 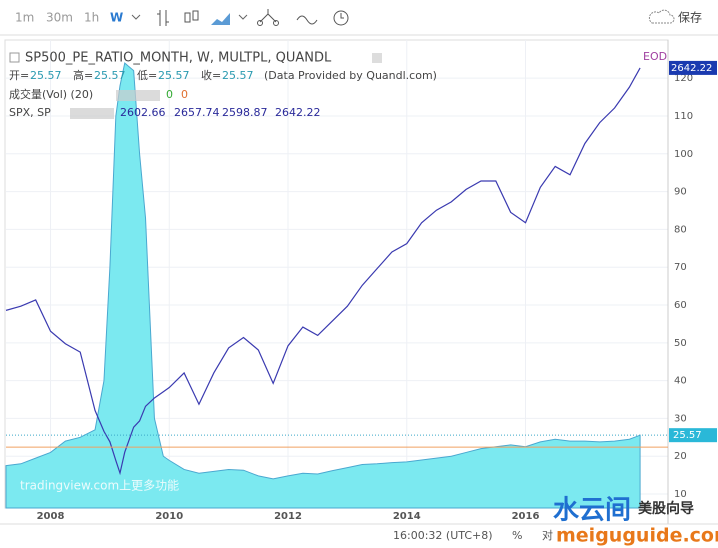 I want to click on footer-time: 16:00:32 (UTC+8), so click(x=443, y=535).